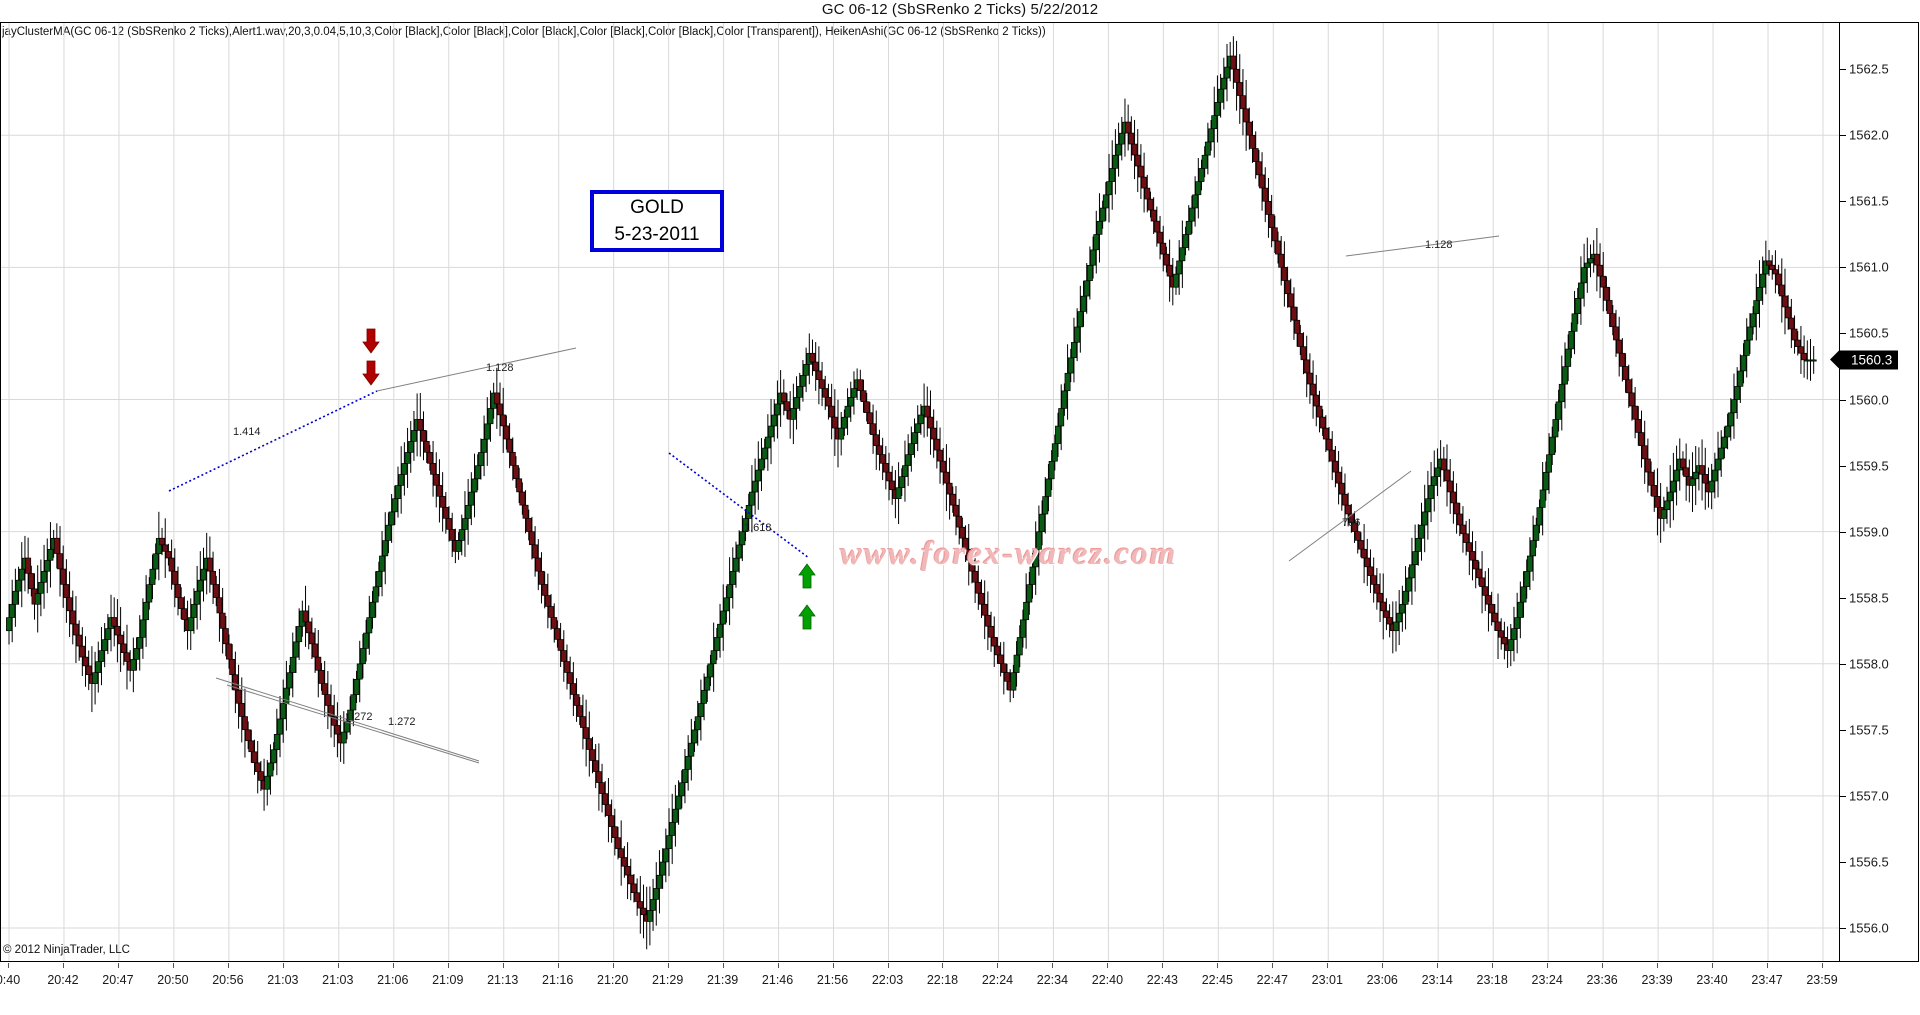 This screenshot has height=1015, width=1920. I want to click on fib-ratio-label: 1.128, so click(1439, 245).